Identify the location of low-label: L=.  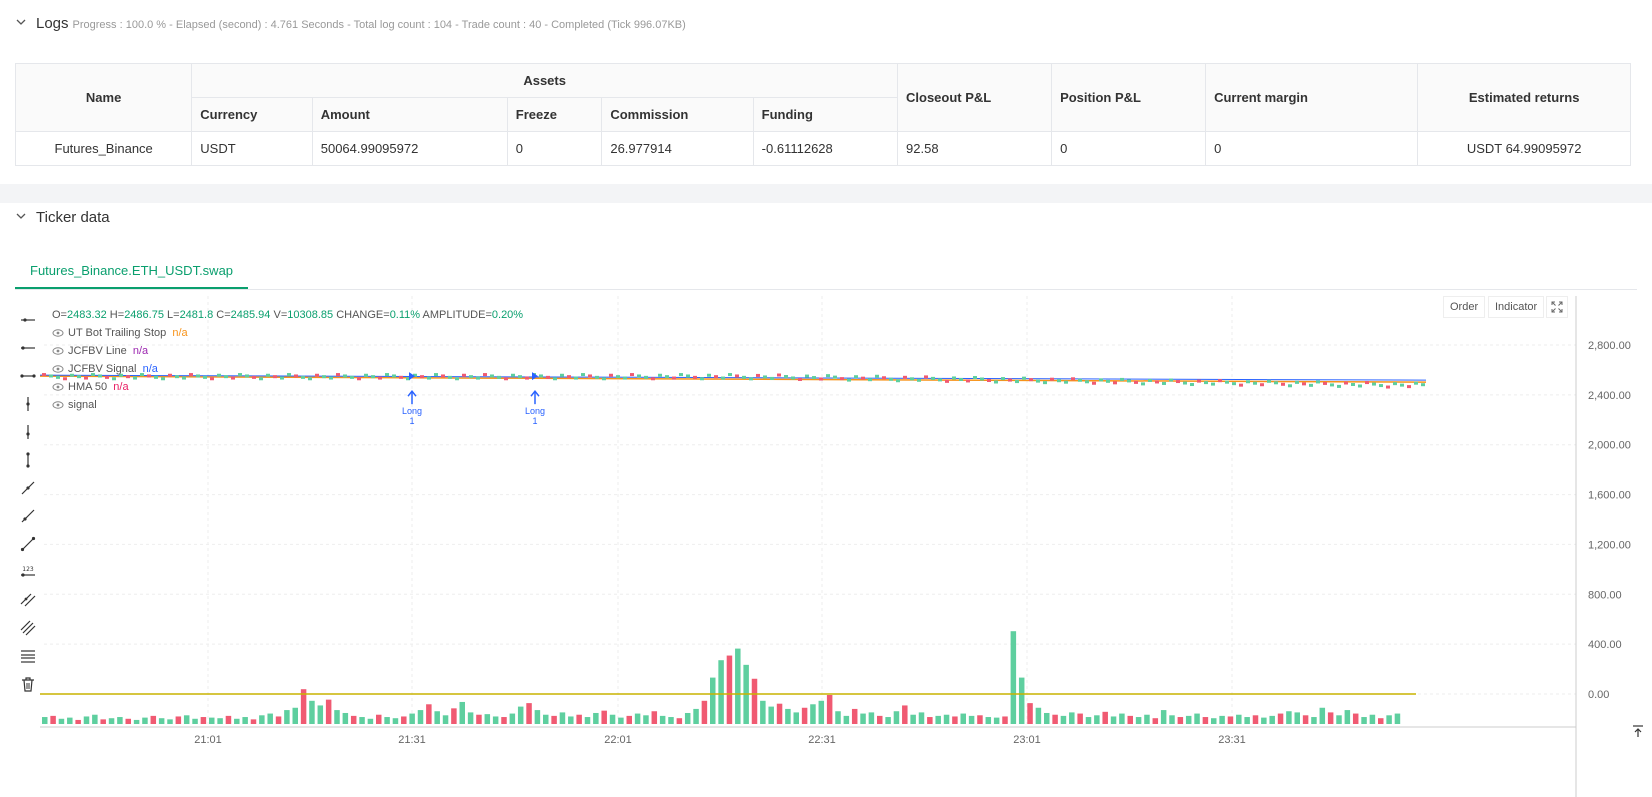
(171, 315).